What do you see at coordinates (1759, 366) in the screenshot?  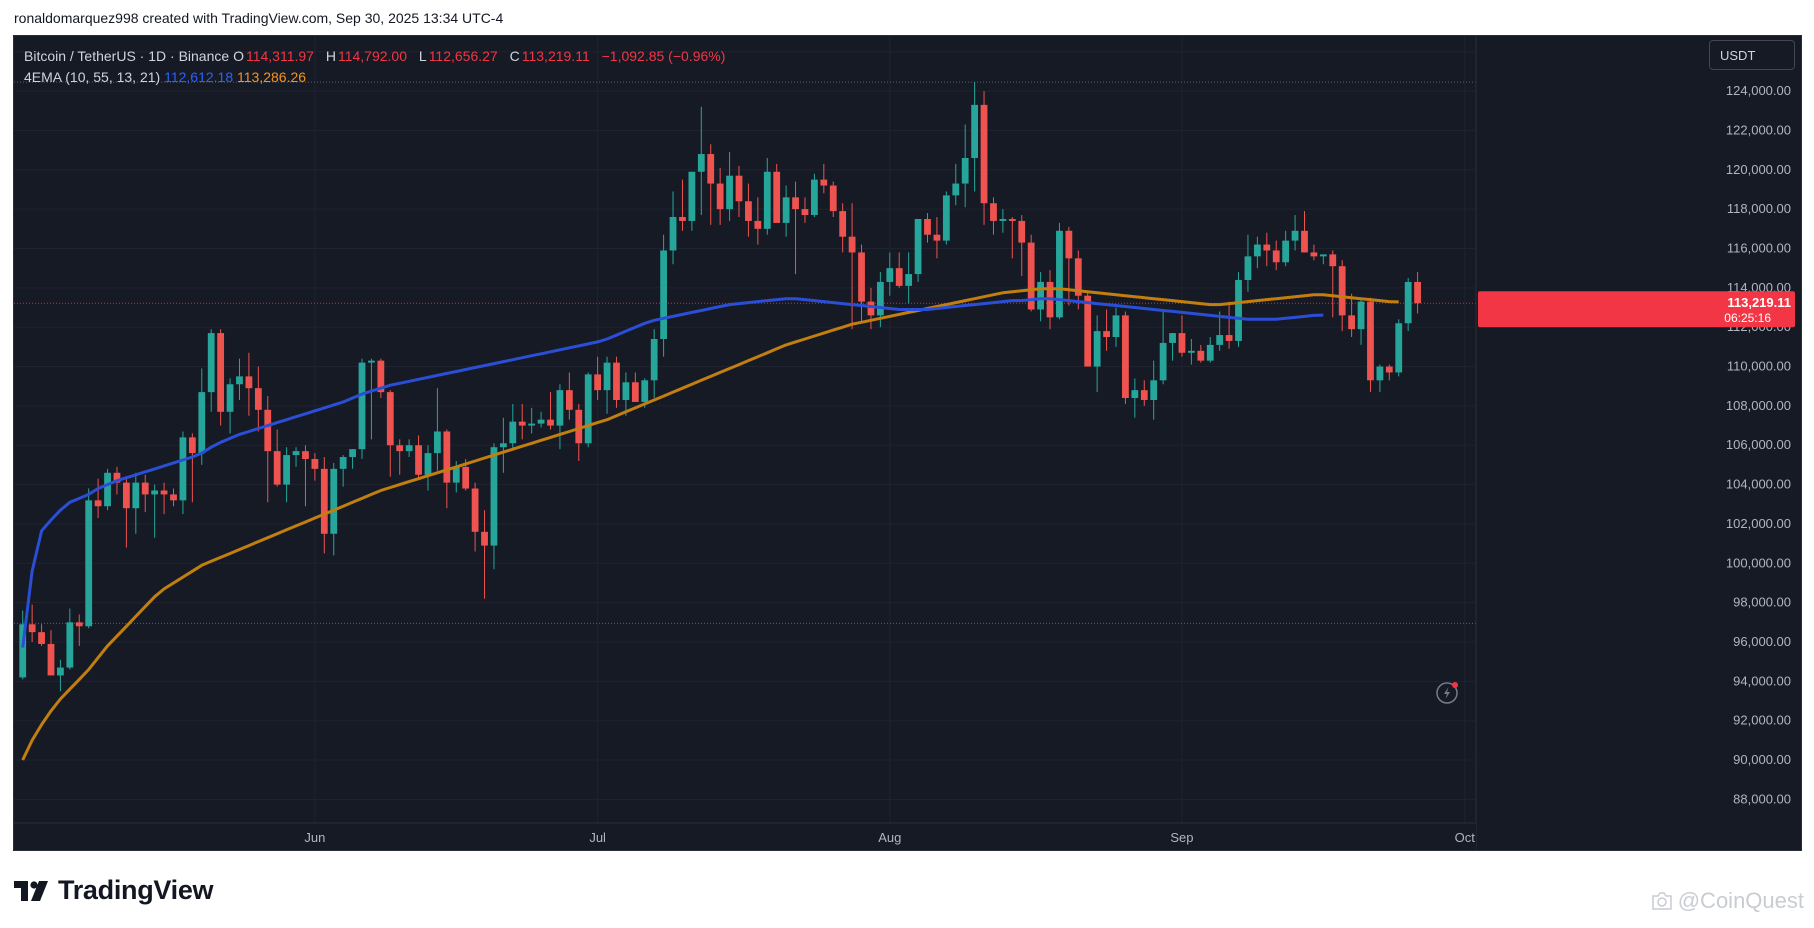 I see `y-tick-label: 110,000.00` at bounding box center [1759, 366].